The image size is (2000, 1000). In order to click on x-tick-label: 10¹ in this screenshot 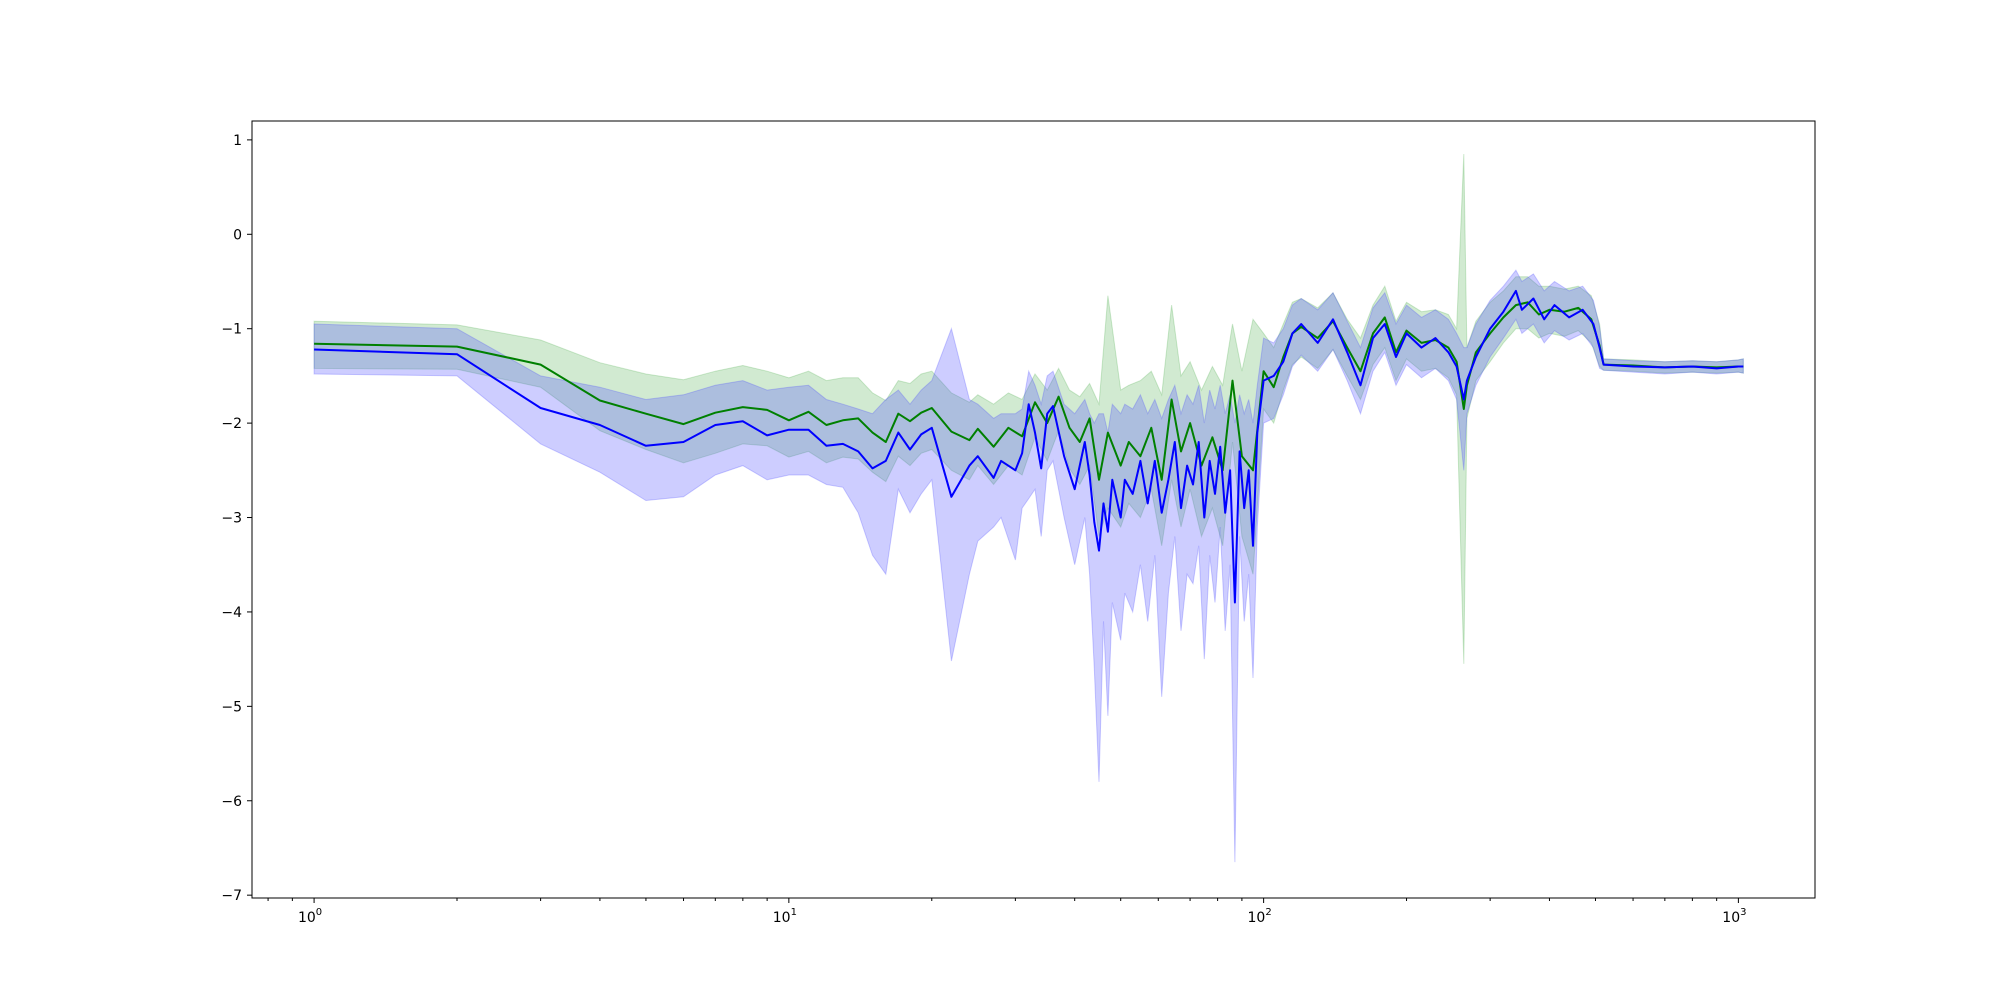, I will do `click(785, 916)`.